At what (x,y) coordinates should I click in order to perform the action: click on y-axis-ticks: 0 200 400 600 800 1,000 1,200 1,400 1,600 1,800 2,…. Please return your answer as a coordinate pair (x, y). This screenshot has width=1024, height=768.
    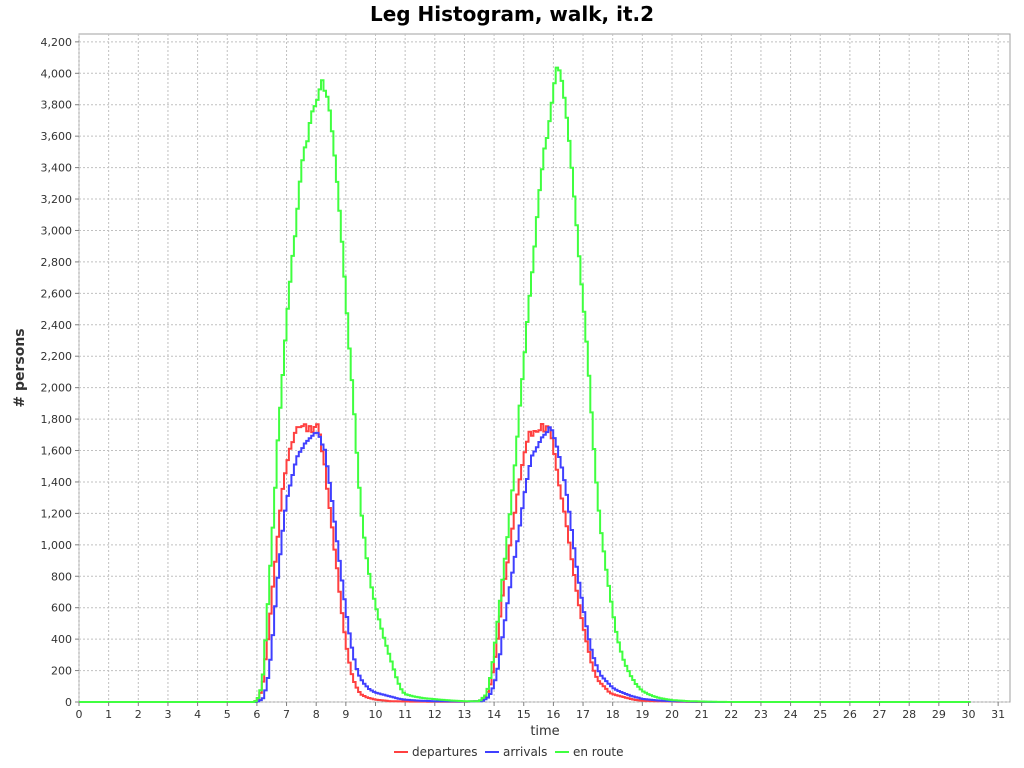
    Looking at the image, I should click on (60, 372).